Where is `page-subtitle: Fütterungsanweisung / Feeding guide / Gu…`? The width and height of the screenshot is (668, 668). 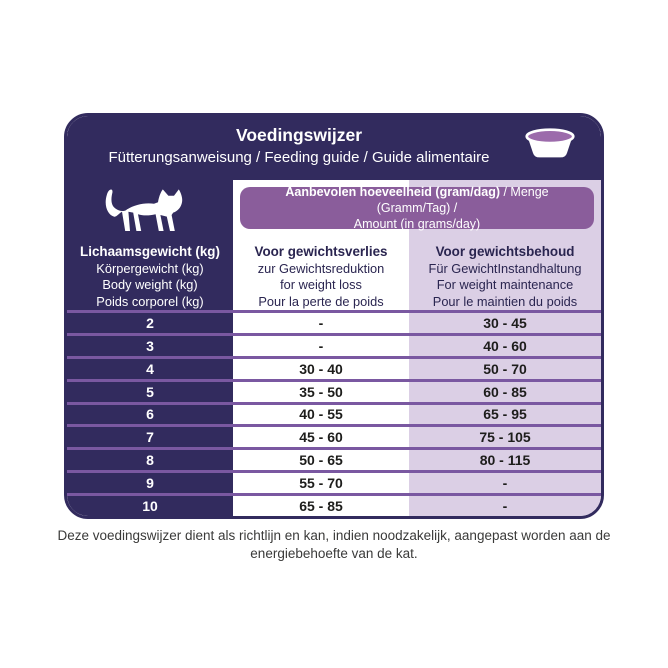
page-subtitle: Fütterungsanweisung / Feeding guide / Gu… is located at coordinates (299, 157).